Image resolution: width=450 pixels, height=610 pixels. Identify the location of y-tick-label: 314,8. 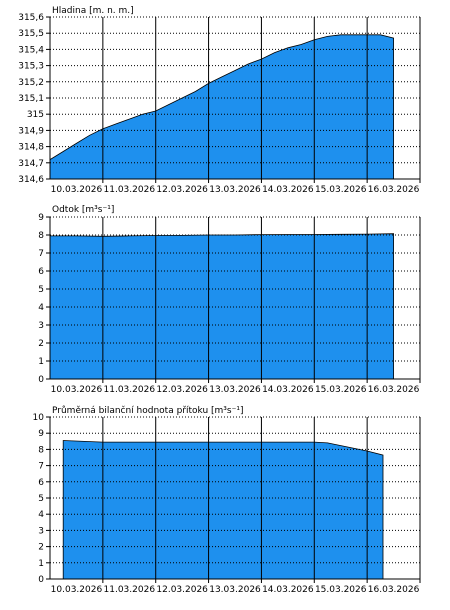
(31, 148).